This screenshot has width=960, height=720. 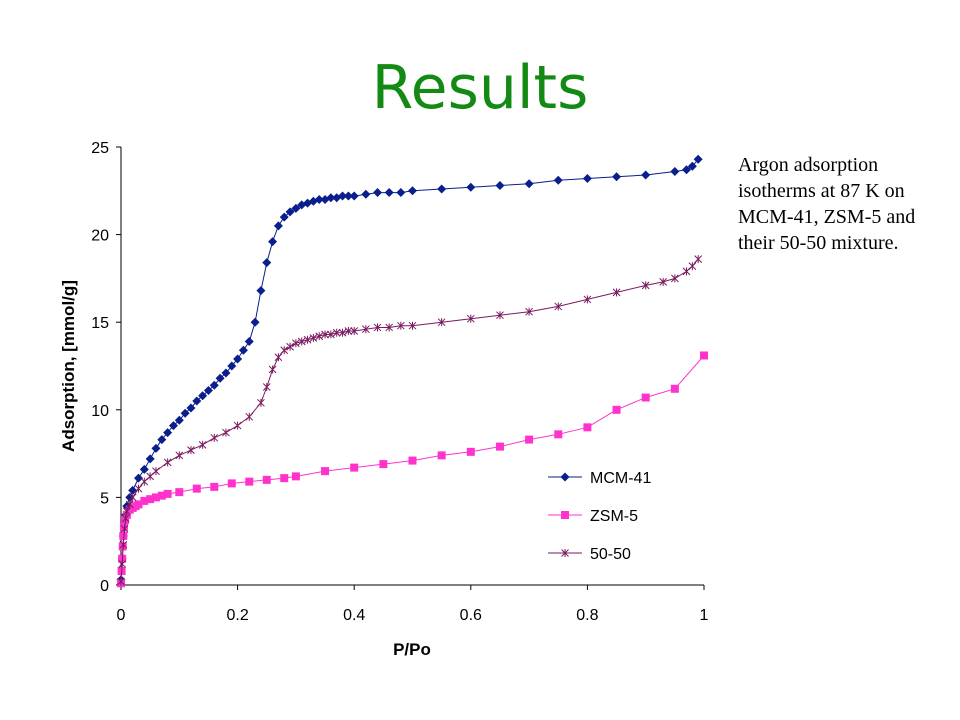 I want to click on x-tick-label: 1, so click(x=704, y=615).